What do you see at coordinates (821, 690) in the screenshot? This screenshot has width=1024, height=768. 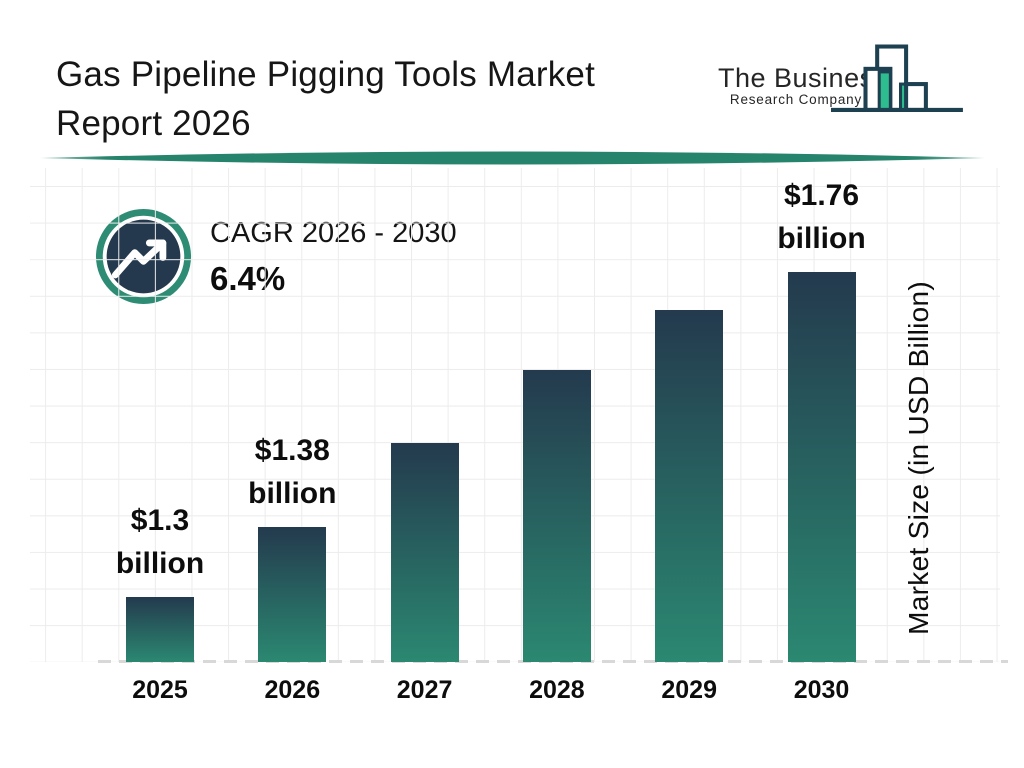 I see `x-tick-2030: 2030` at bounding box center [821, 690].